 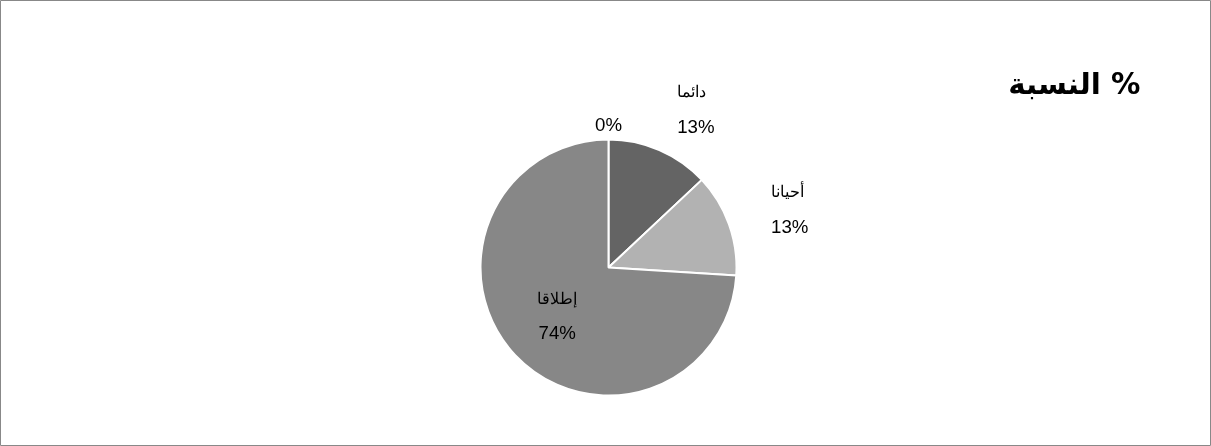 What do you see at coordinates (557, 298) in the screenshot?
I see `slice-label: إطلاقا` at bounding box center [557, 298].